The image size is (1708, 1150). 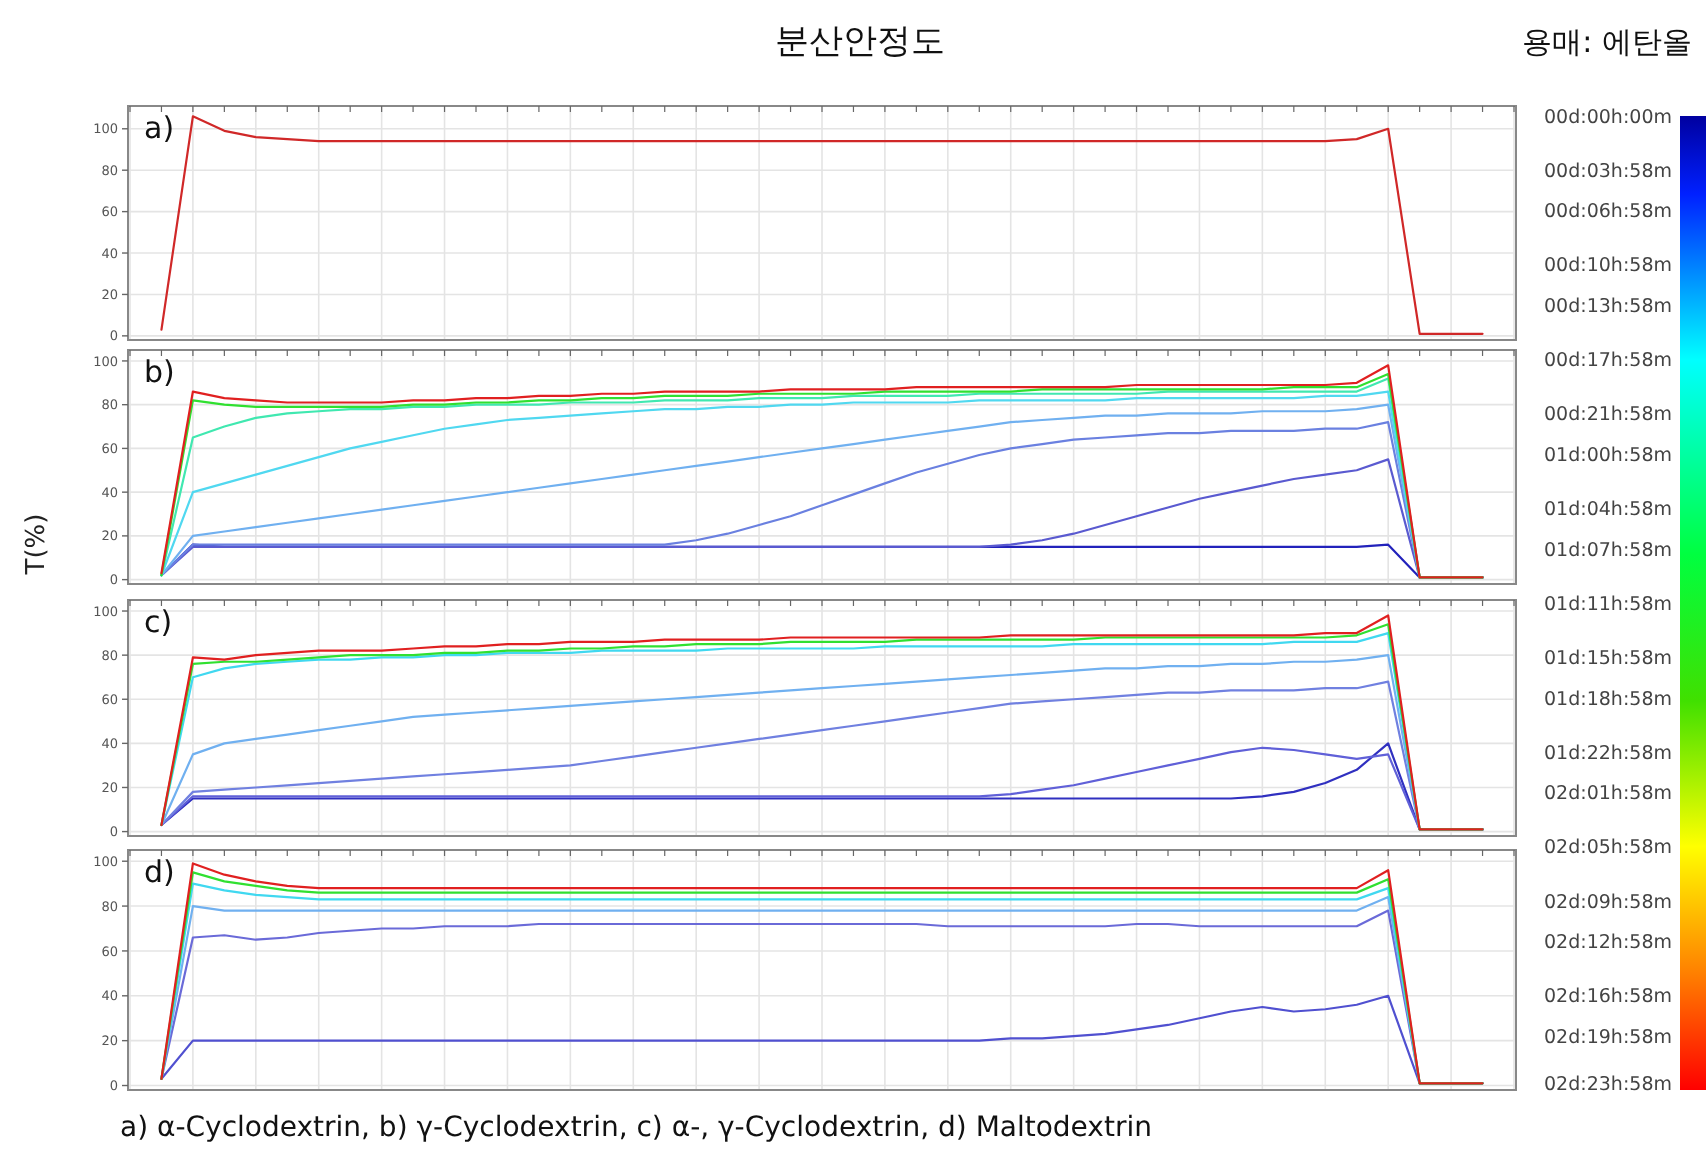 What do you see at coordinates (1608, 902) in the screenshot?
I see `color-bar-label: 02d:09h:58m` at bounding box center [1608, 902].